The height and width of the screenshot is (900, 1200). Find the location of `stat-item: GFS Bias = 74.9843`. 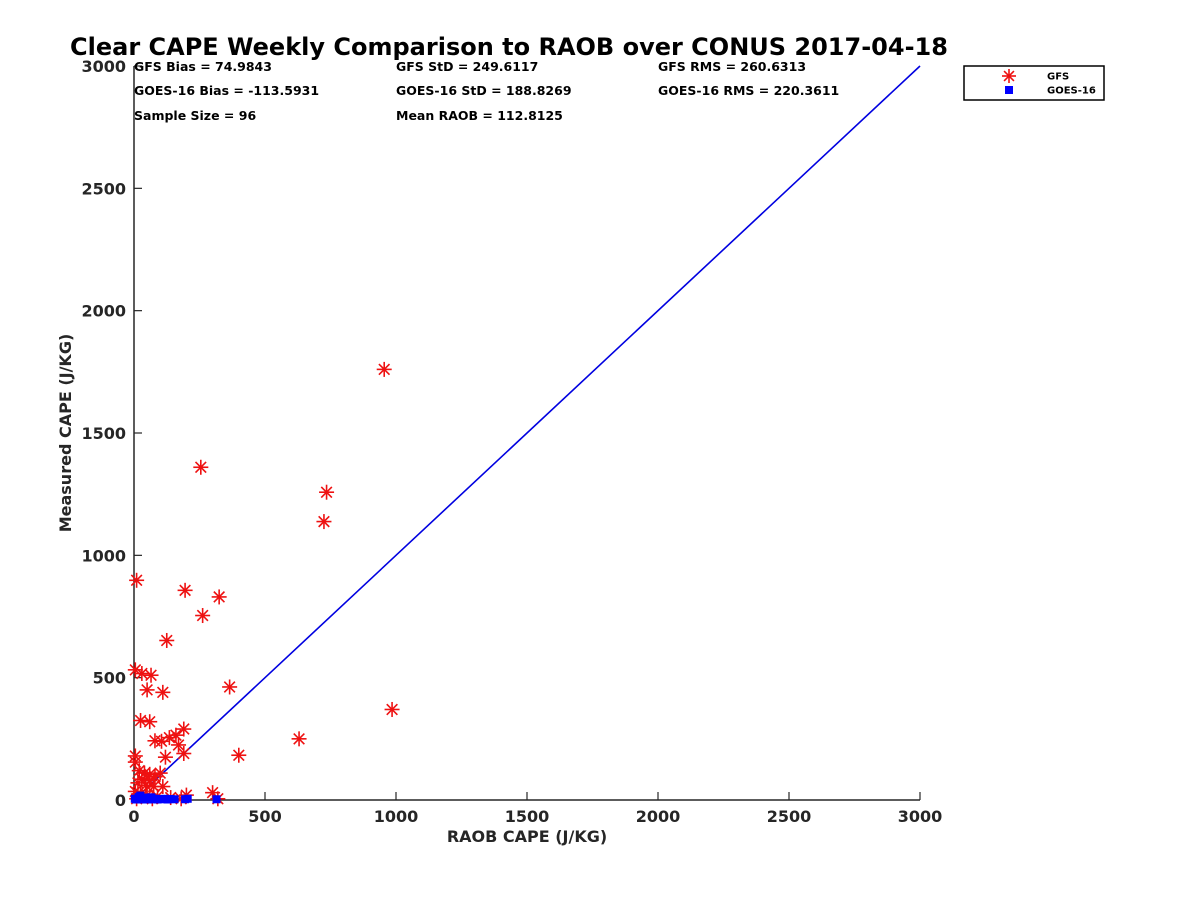

stat-item: GFS Bias = 74.9843 is located at coordinates (203, 66).